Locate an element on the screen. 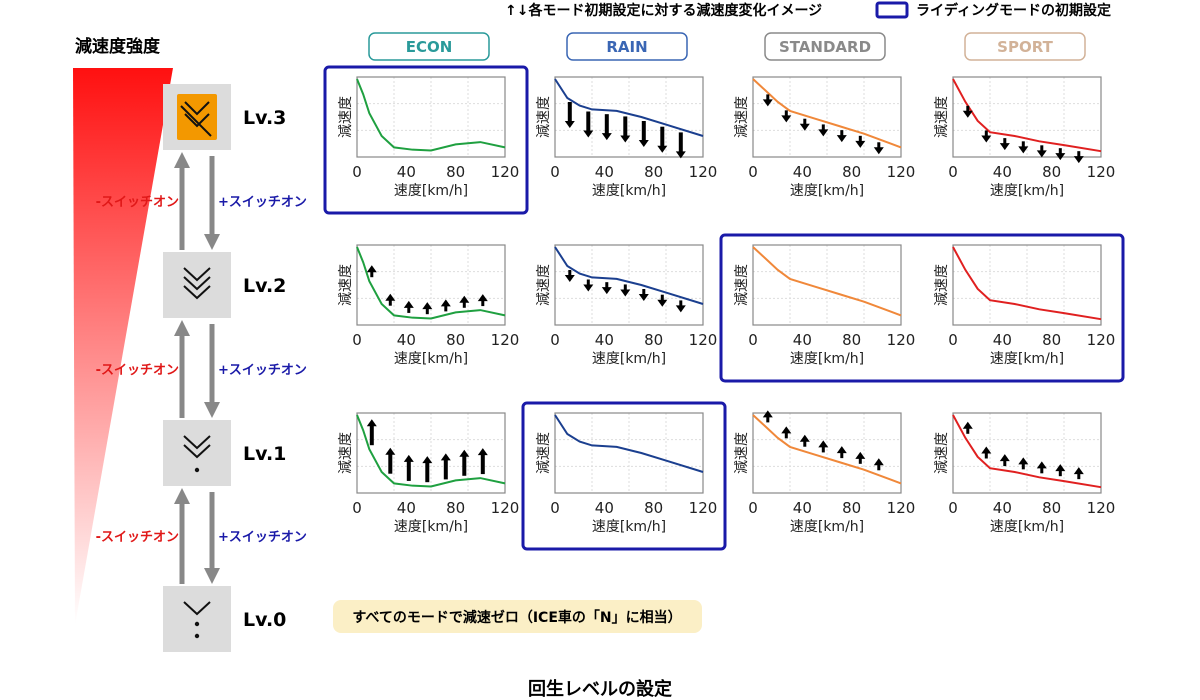 Image resolution: width=1200 pixels, height=700 pixels. level-2: Lv.1 -スイッチオン +スイッチオン is located at coordinates (201, 502).